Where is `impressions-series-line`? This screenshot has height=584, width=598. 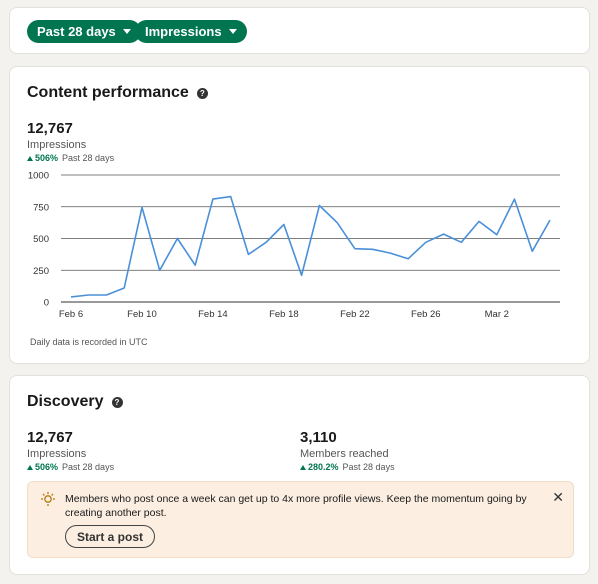 impressions-series-line is located at coordinates (310, 246).